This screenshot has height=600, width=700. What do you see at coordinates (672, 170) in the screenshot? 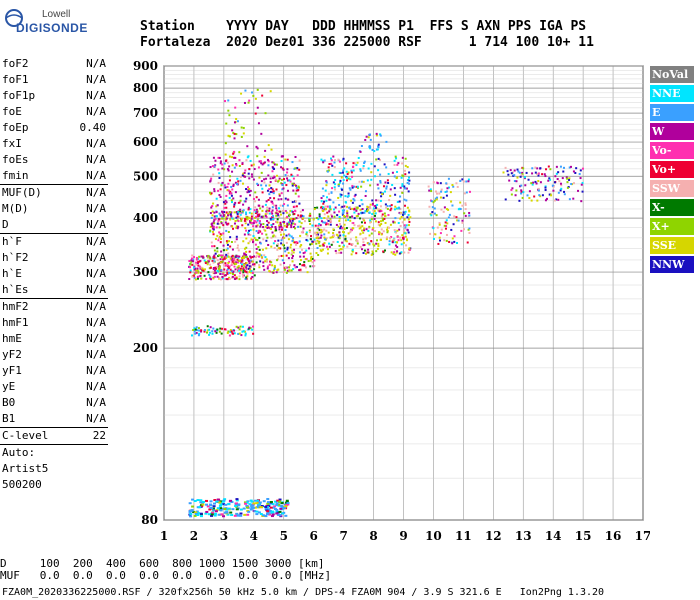
I see `polarization-legend: NoVal NNE E W Vo- Vo+ SSW X- X+ SSE NNW` at bounding box center [672, 170].